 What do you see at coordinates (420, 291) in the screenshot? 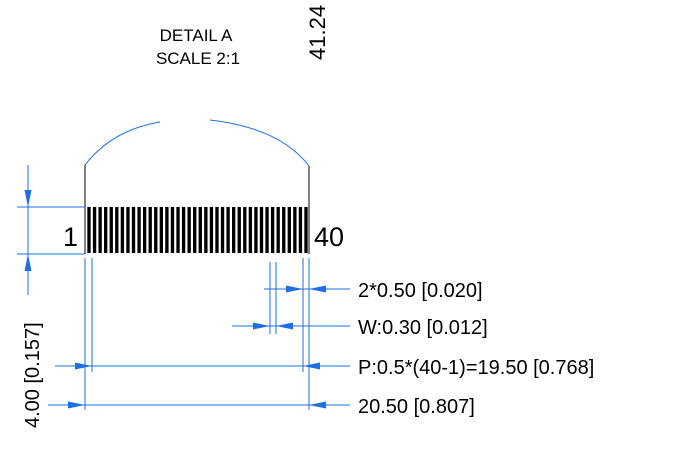
I see `edge-dimension-label: 2*0.50 [0.020]` at bounding box center [420, 291].